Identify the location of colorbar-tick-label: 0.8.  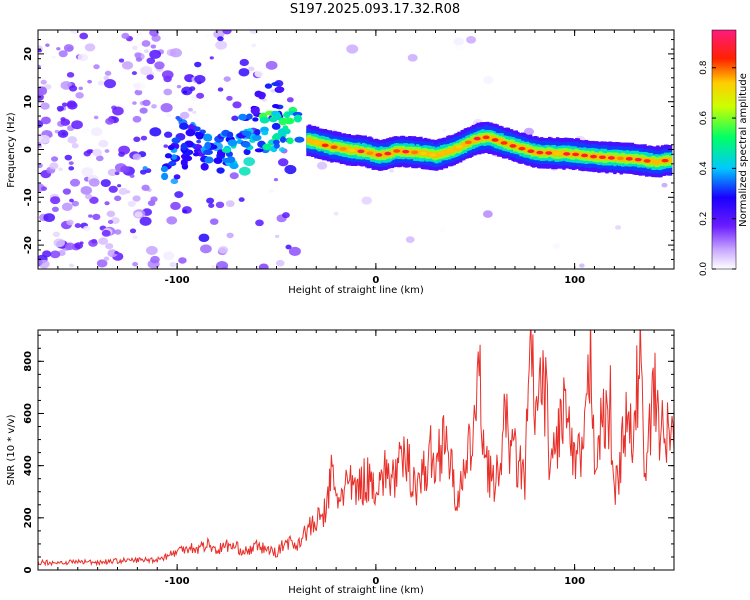
(704, 67).